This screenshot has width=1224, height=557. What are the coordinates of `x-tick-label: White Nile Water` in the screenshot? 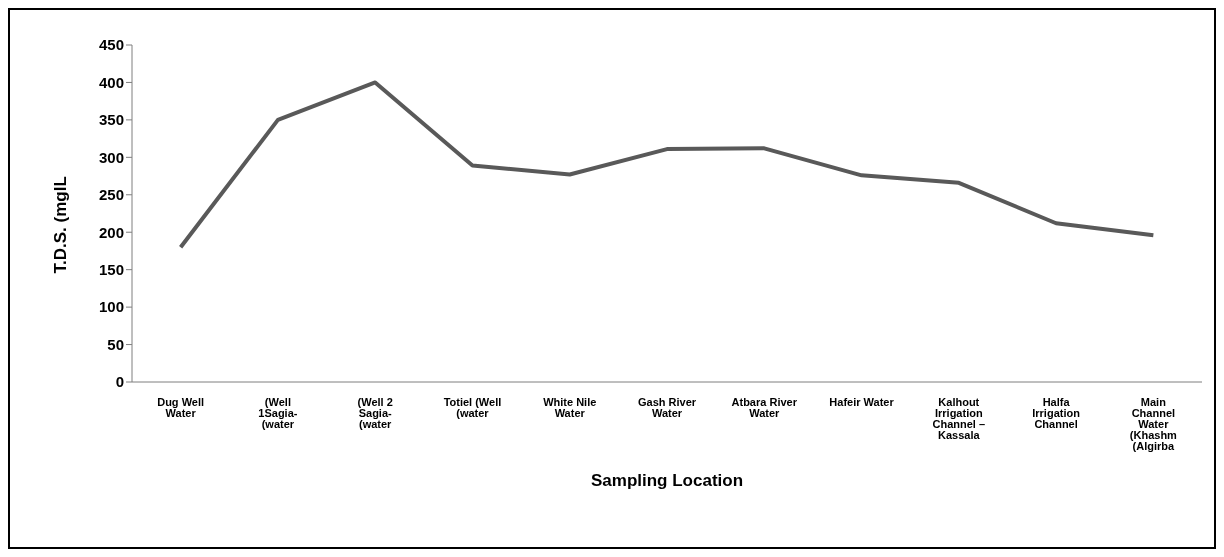 It's located at (570, 407).